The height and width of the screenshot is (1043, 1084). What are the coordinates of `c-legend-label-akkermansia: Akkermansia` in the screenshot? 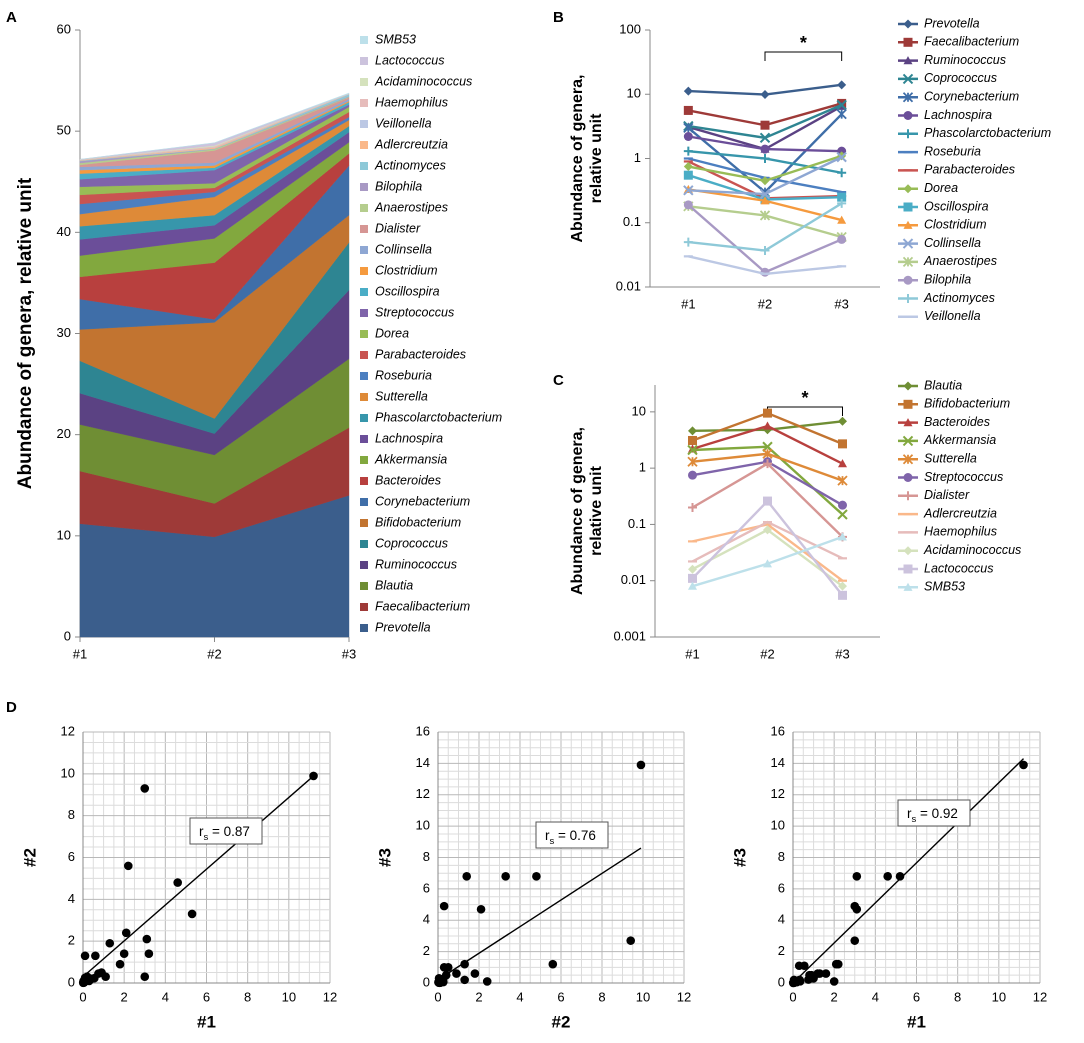 It's located at (959, 440).